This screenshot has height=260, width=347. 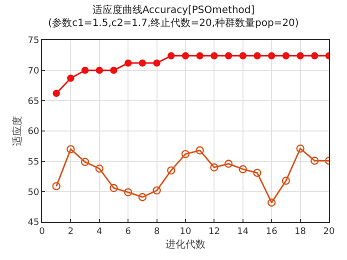 I want to click on x-tick-label: 10, so click(x=186, y=231).